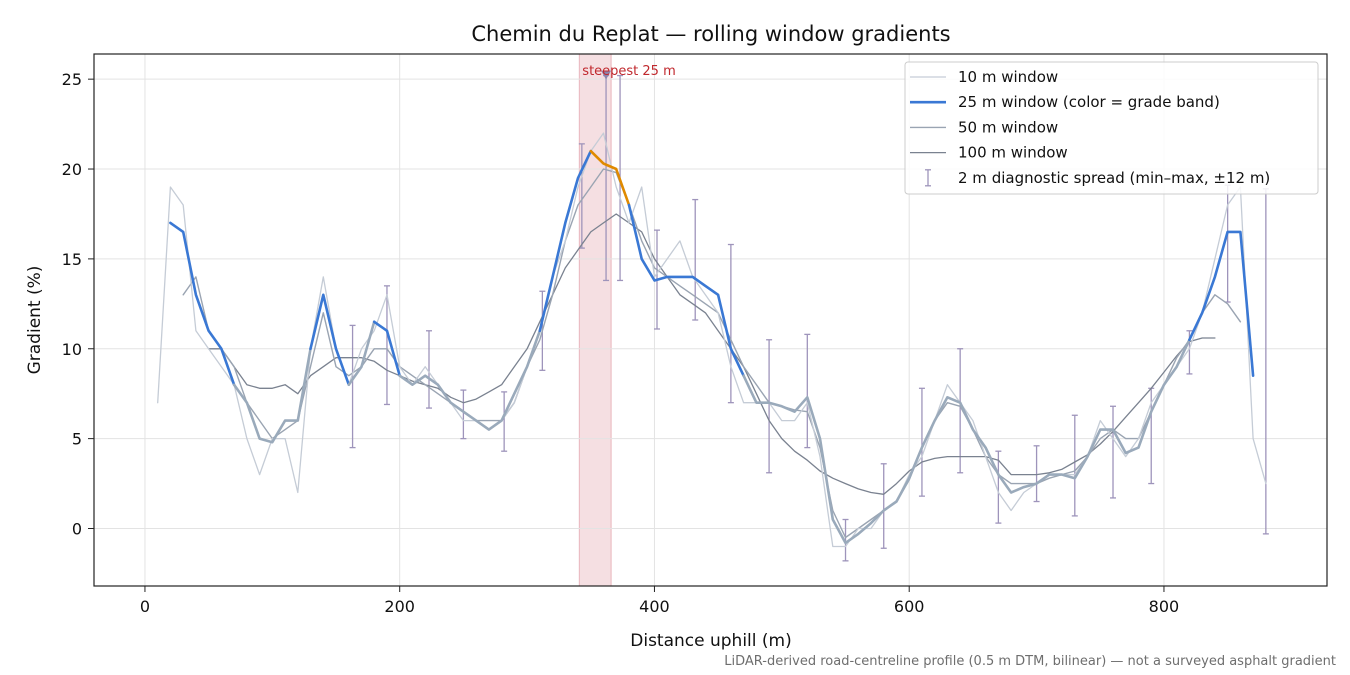 The height and width of the screenshot is (675, 1350). Describe the element at coordinates (1013, 153) in the screenshot. I see `legend-label: 100 m window` at that location.